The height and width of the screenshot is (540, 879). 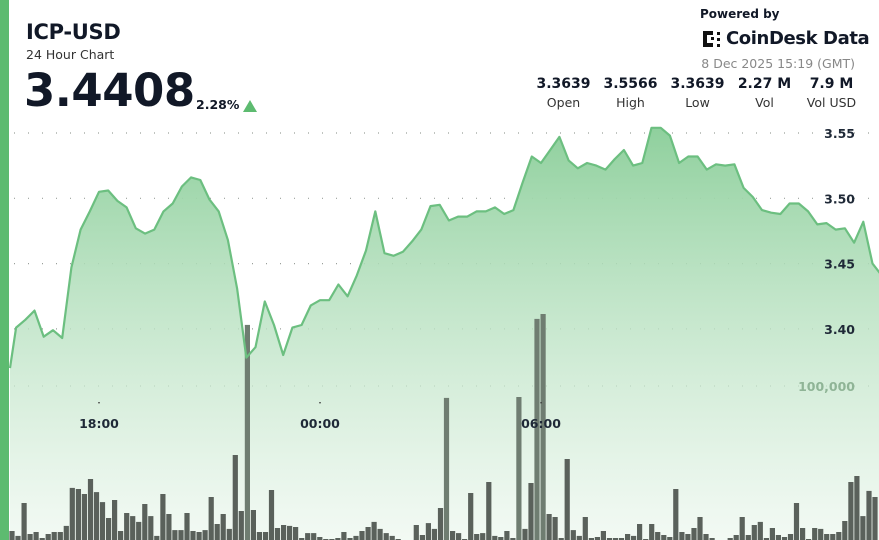 I want to click on x-tick-label: 00:00, so click(x=320, y=423).